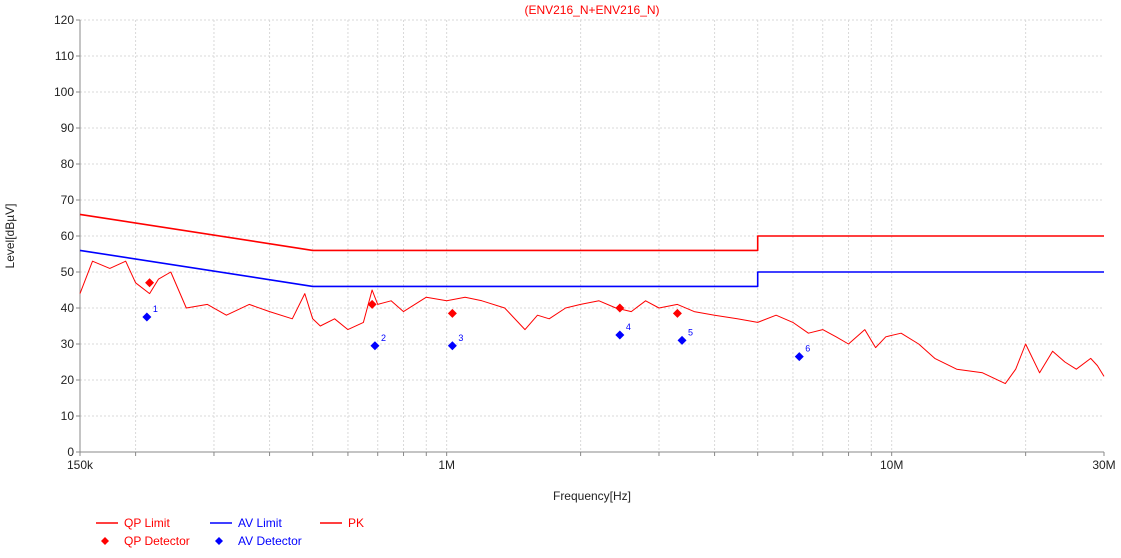  What do you see at coordinates (68, 308) in the screenshot?
I see `y-tick-label: 40` at bounding box center [68, 308].